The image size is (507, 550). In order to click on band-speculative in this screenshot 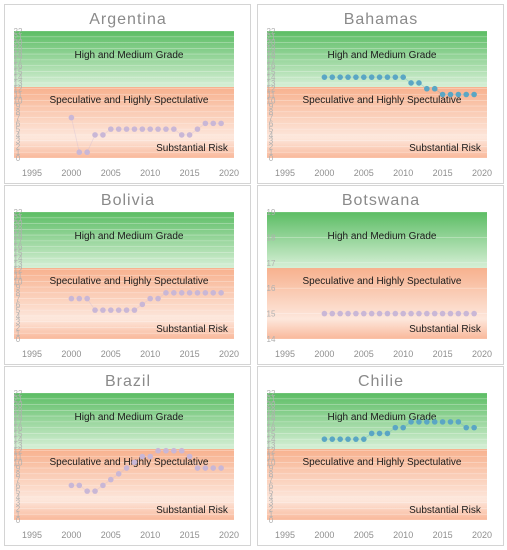, I will do `click(124, 474)`.